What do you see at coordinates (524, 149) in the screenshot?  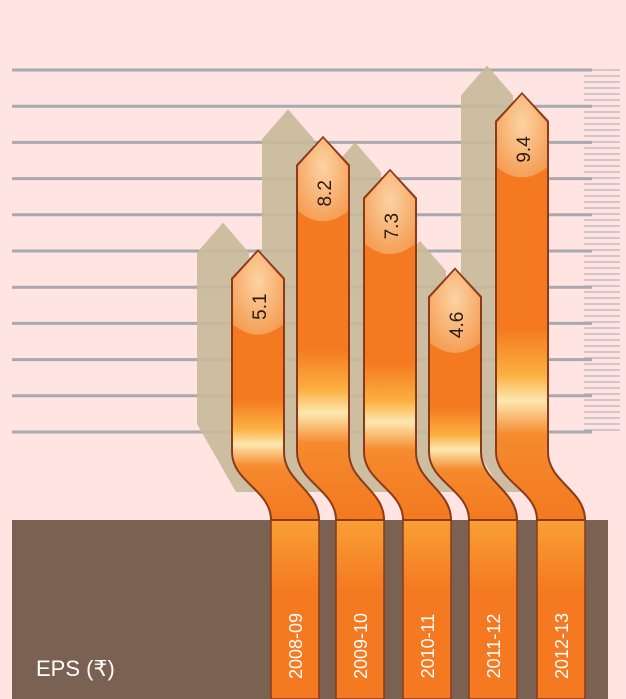 I see `data-label: 9.4` at bounding box center [524, 149].